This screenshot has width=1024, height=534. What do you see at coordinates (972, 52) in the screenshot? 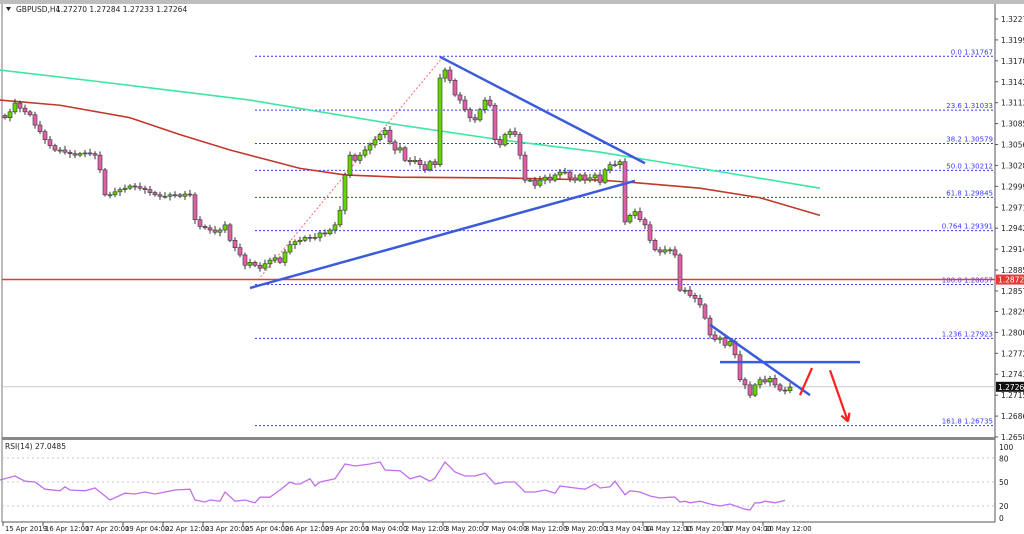
I see `fib-level-label: 0.0 1.31767` at bounding box center [972, 52].